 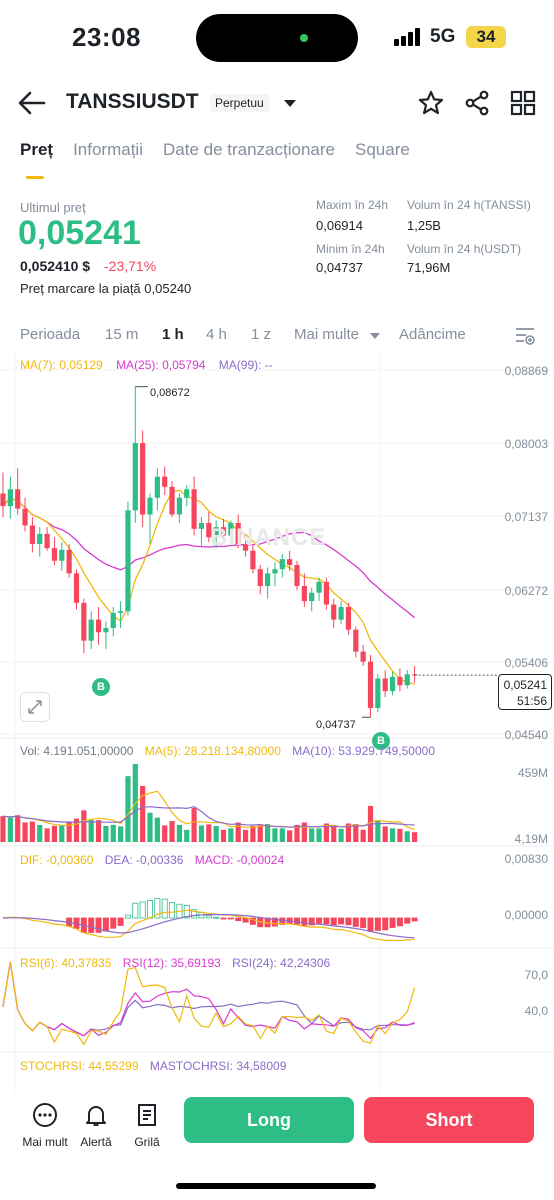 What do you see at coordinates (350, 249) in the screenshot?
I see `low-label: Minim în 24h` at bounding box center [350, 249].